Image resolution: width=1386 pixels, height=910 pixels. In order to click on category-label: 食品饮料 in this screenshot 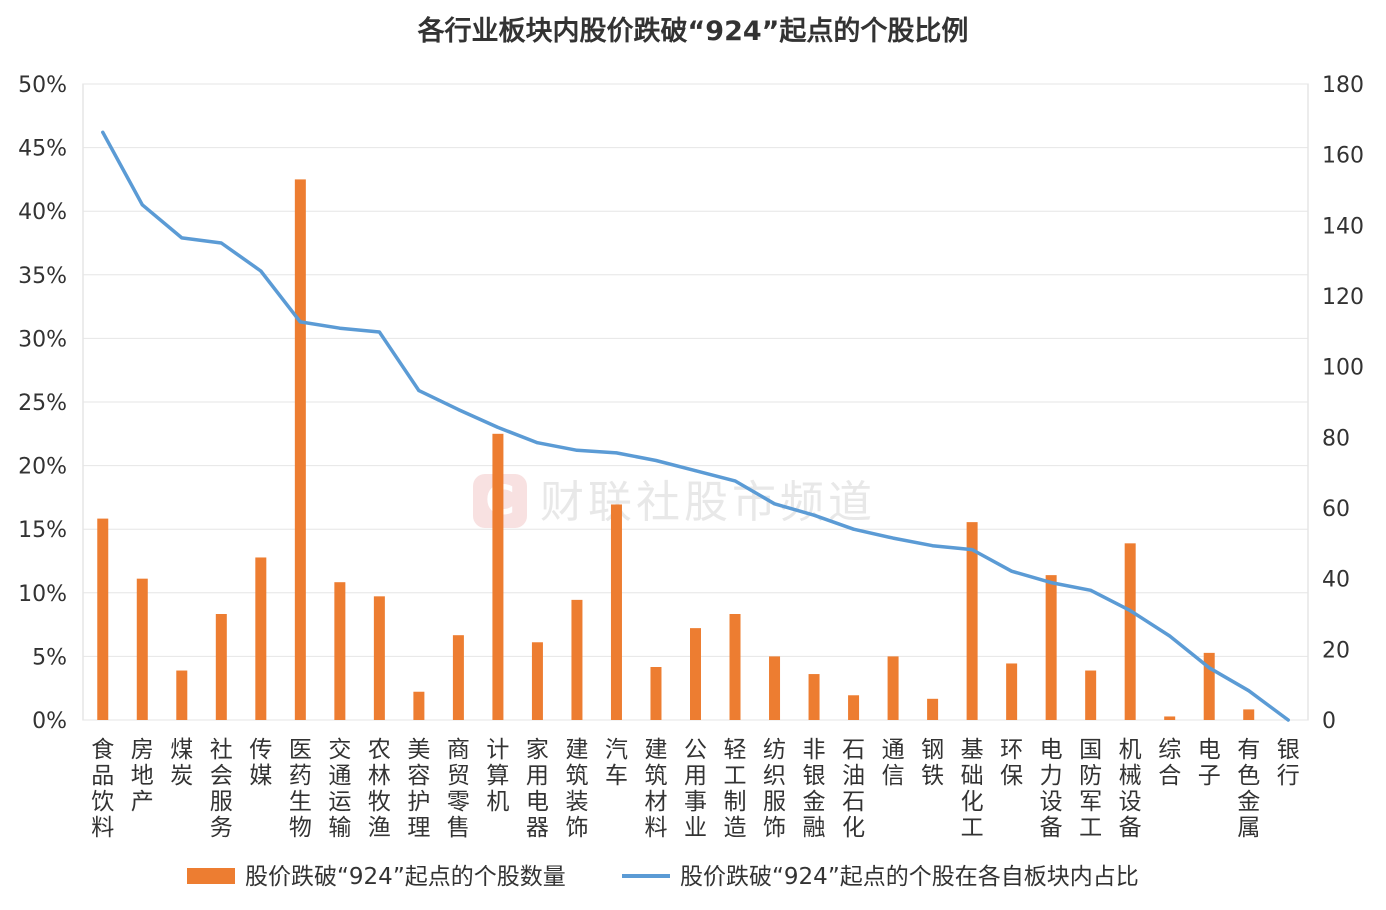, I will do `click(102, 789)`.